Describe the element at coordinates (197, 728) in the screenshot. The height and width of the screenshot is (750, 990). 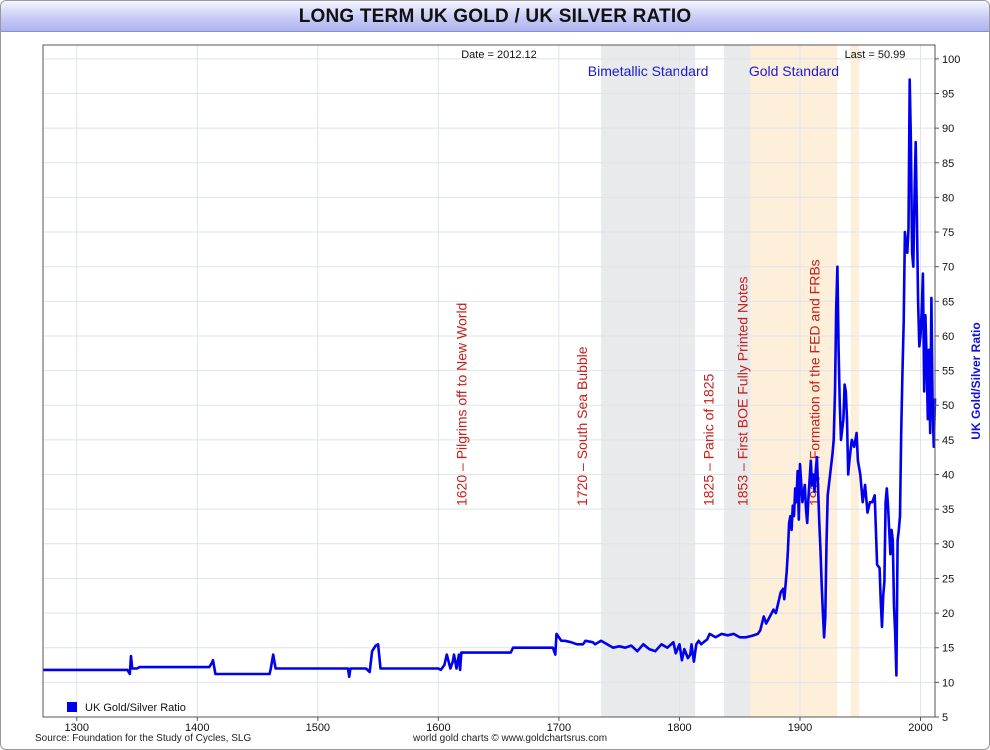
I see `x-tick-label-1: 1400` at that location.